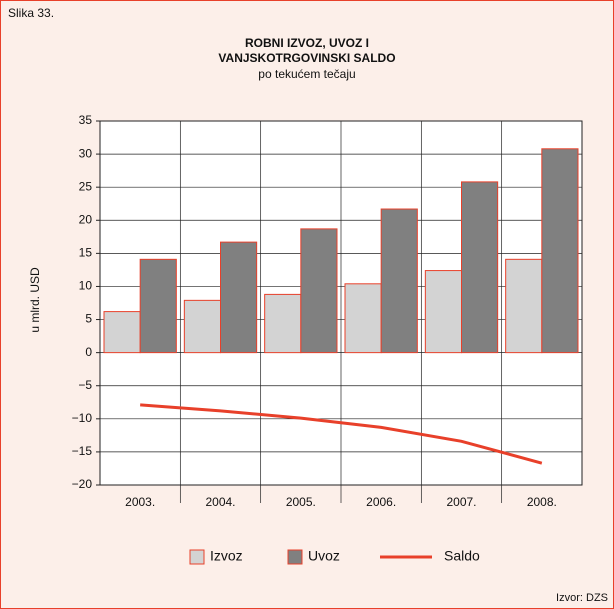  I want to click on chart-title: VANJSKOTRGOVINSKI SALDO, so click(306, 58).